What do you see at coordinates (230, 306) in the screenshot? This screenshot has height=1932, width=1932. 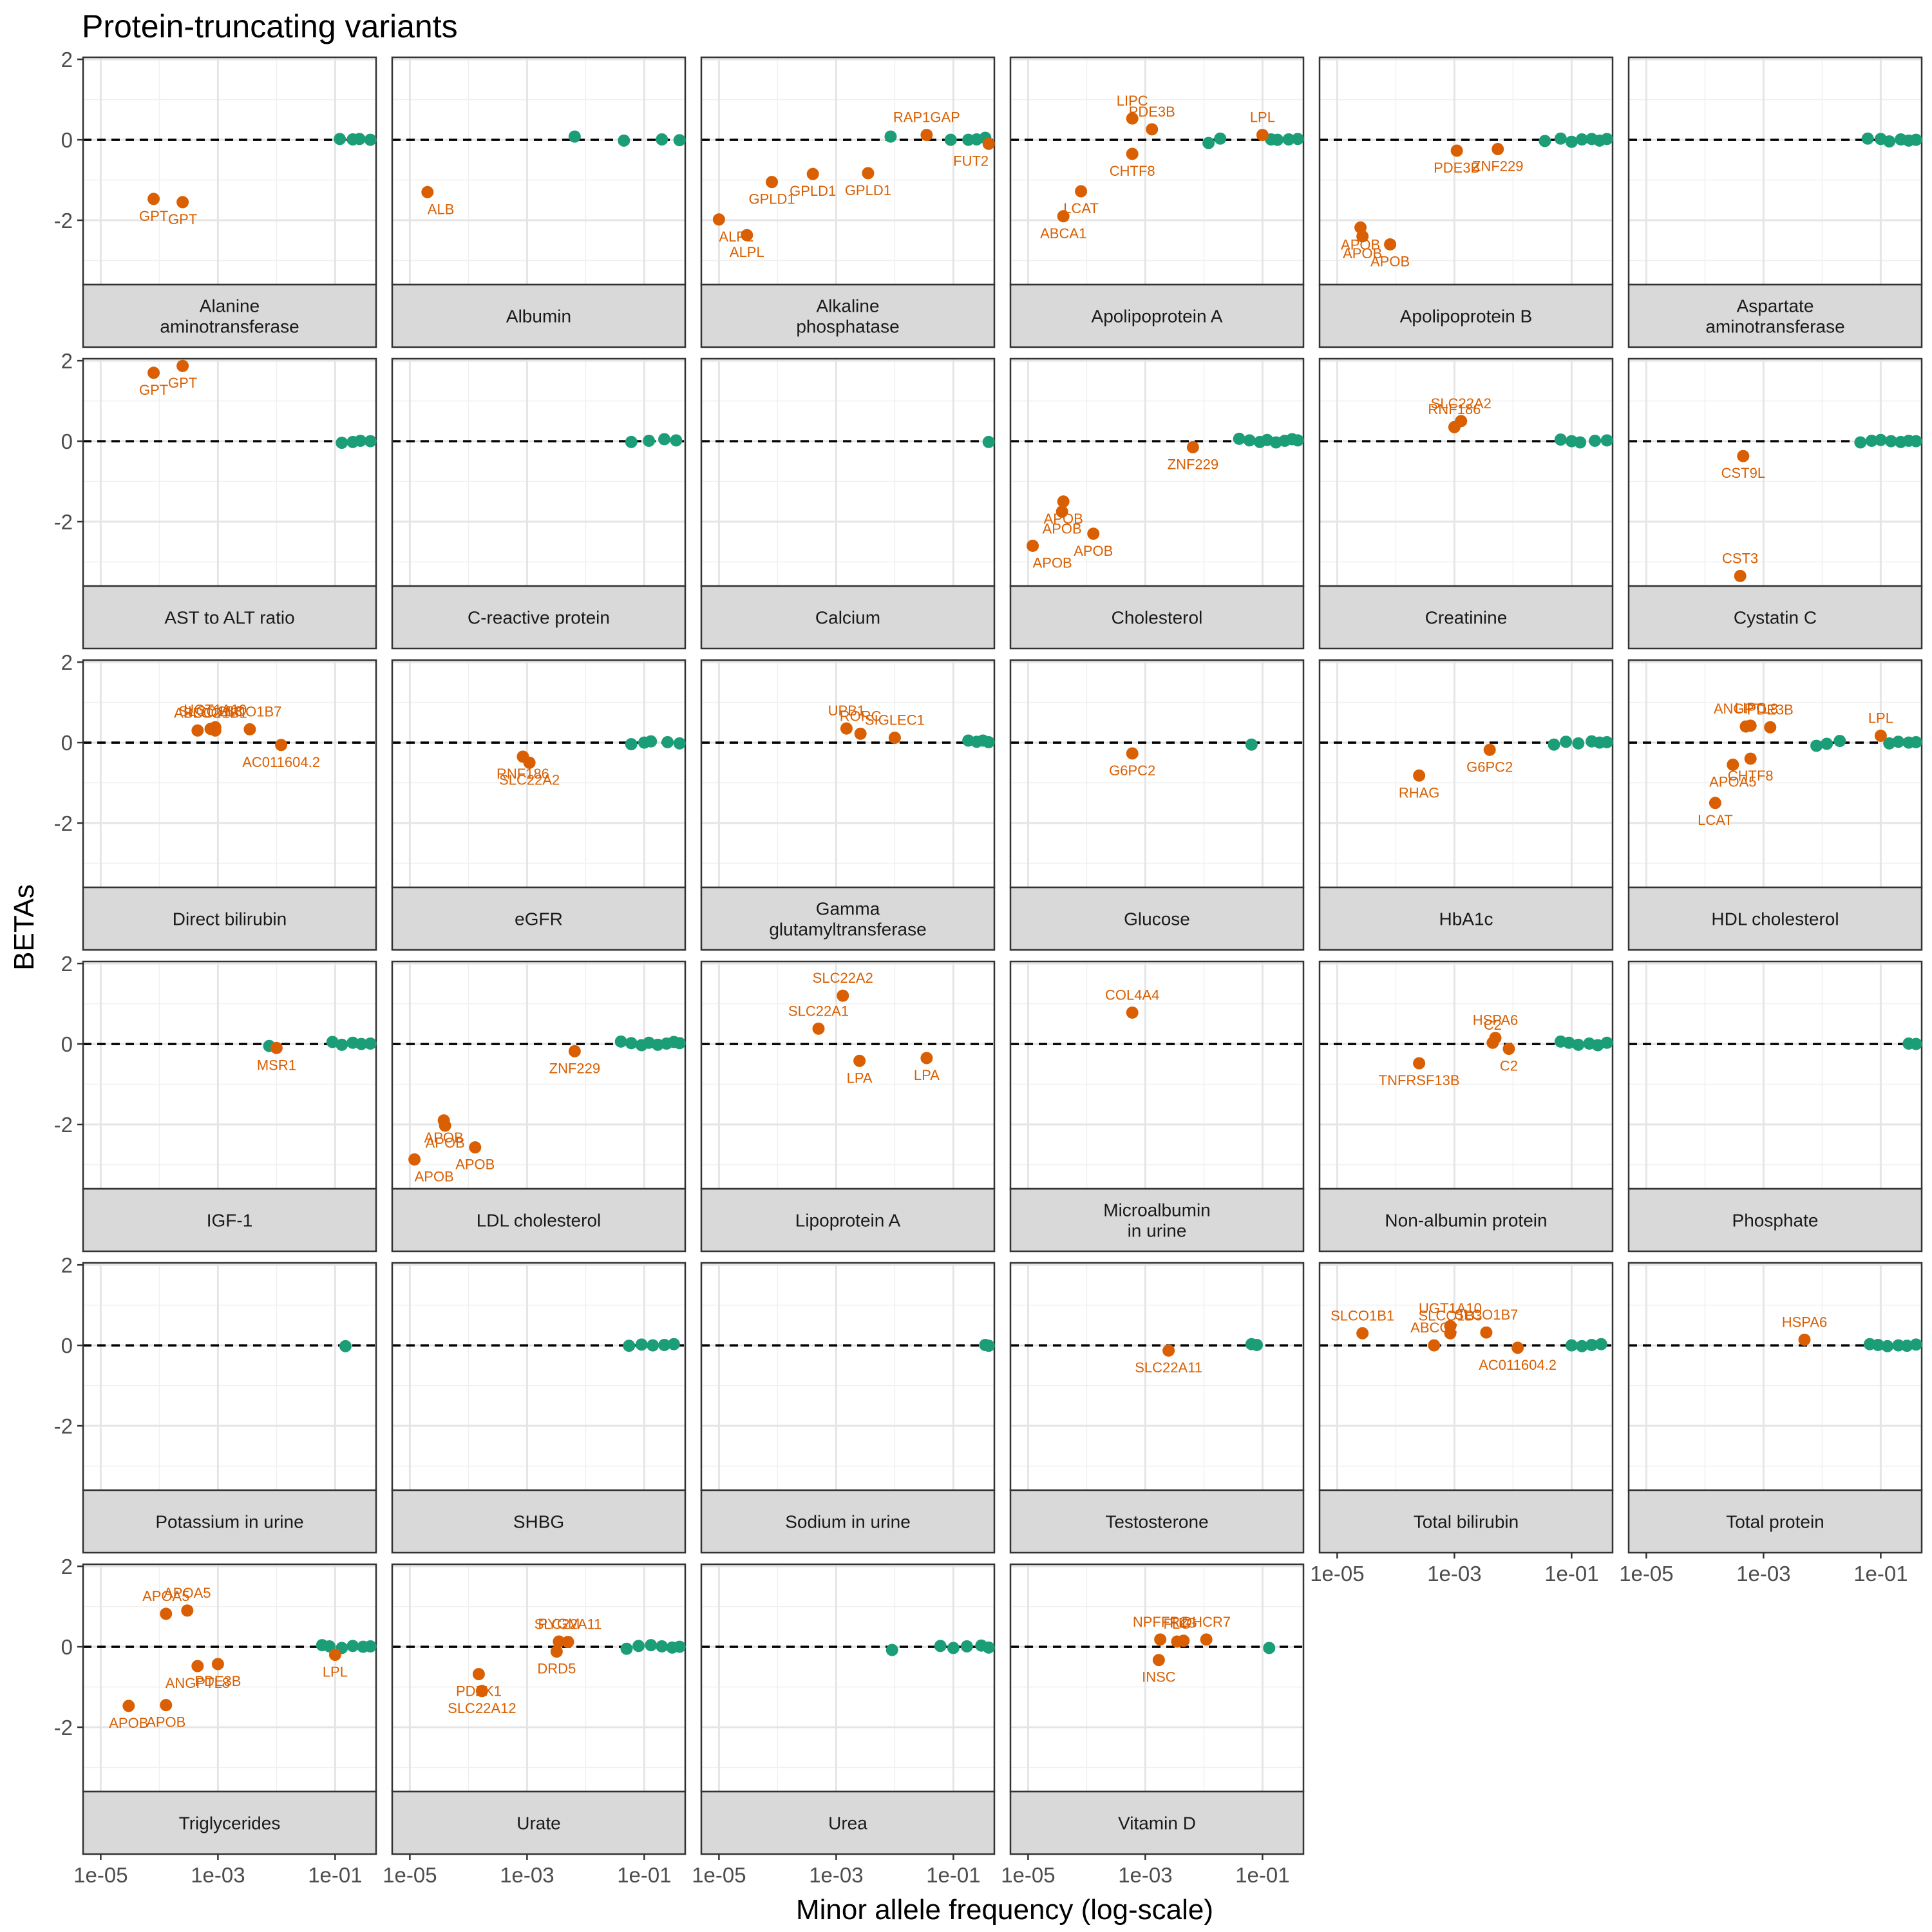 I see `facet-strip-label: Alanine` at bounding box center [230, 306].